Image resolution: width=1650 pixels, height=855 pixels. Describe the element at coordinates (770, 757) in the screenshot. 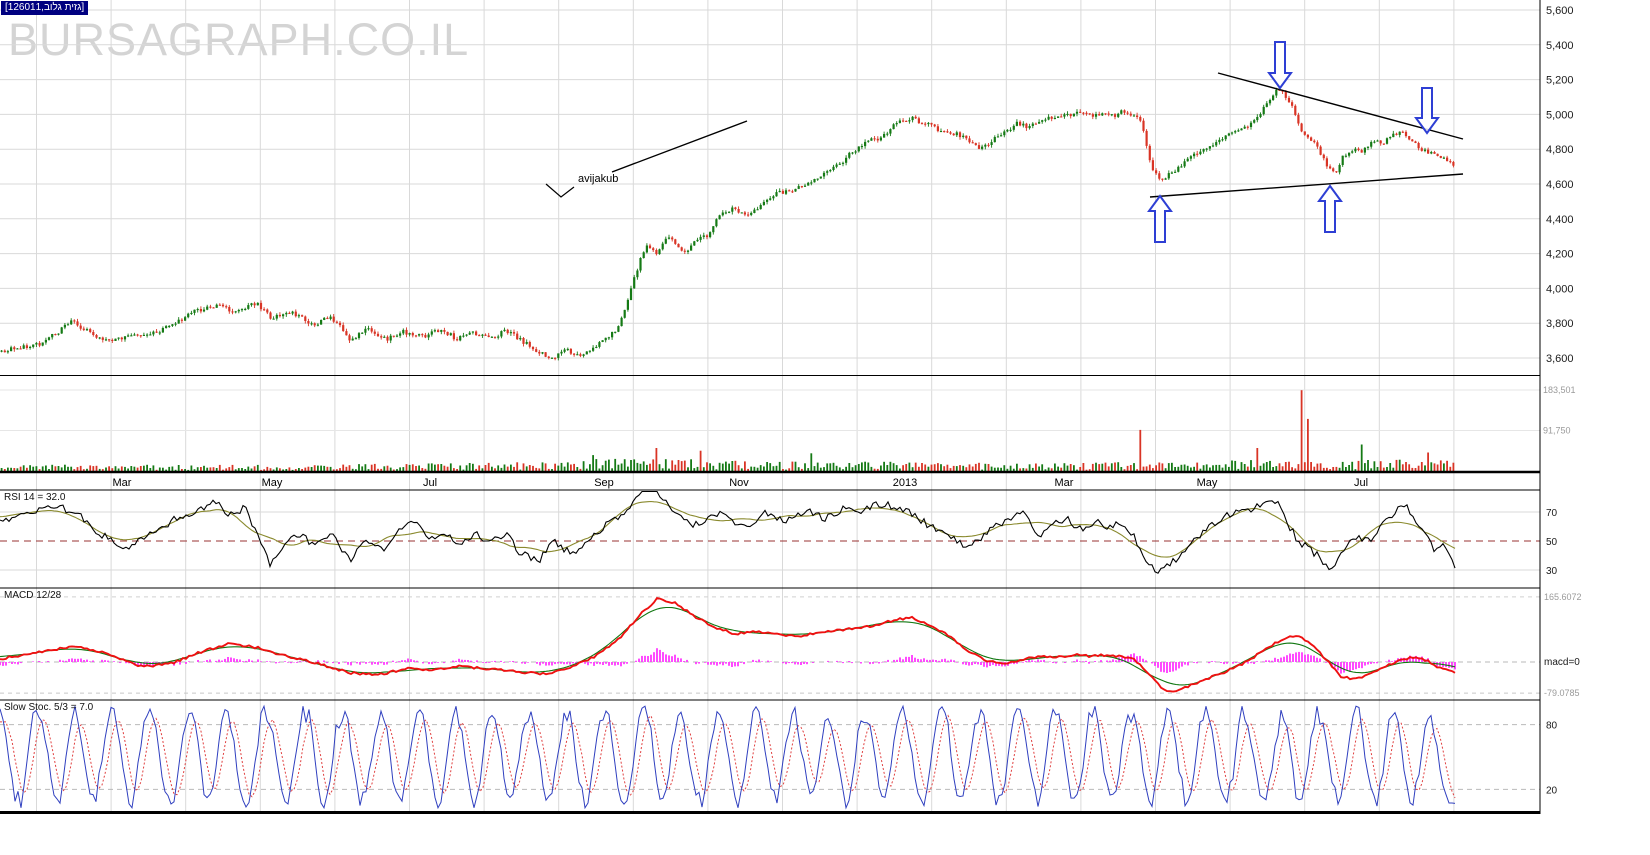

I see `stoch-panel` at that location.